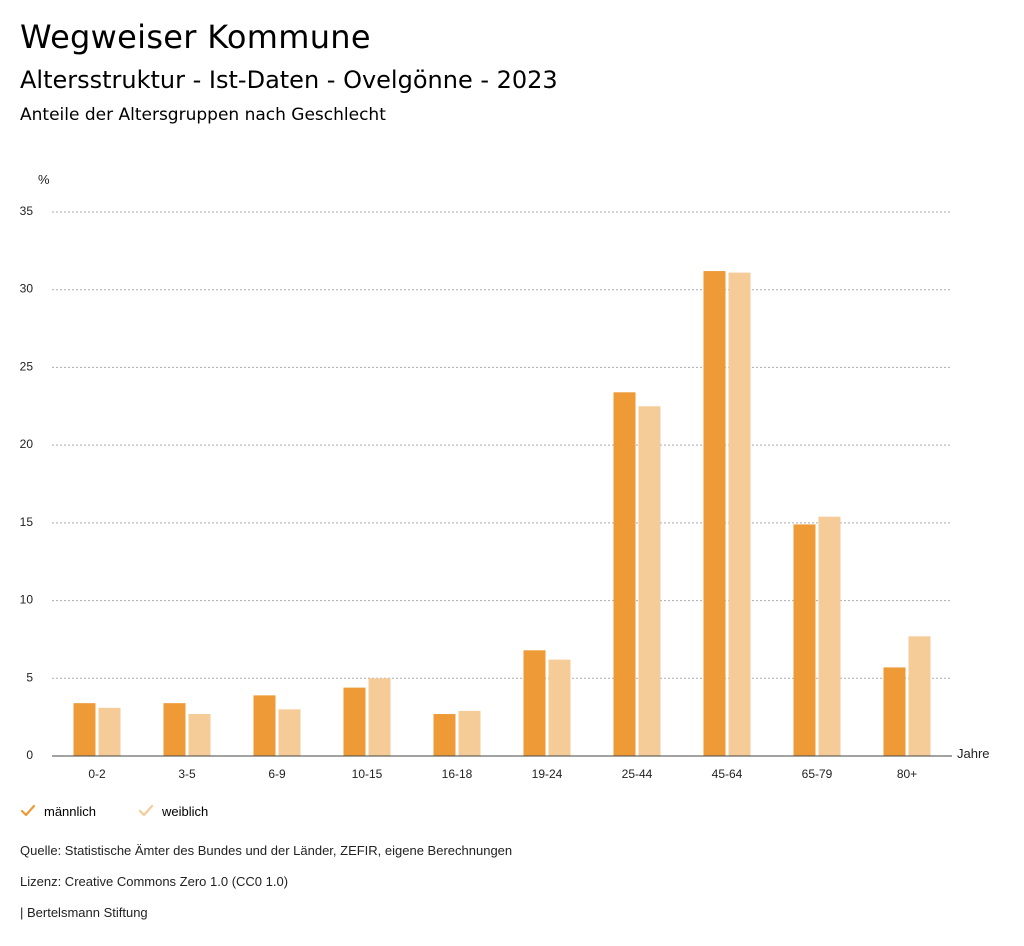 The height and width of the screenshot is (946, 1024). Describe the element at coordinates (27, 444) in the screenshot. I see `y-tick-label: 20` at that location.